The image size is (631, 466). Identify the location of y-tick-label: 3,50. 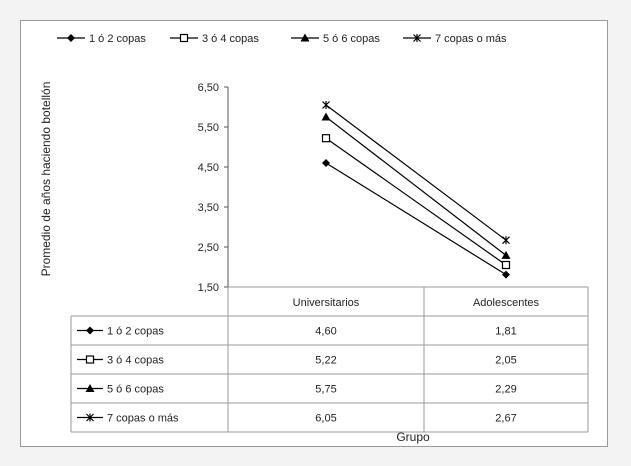
(208, 208).